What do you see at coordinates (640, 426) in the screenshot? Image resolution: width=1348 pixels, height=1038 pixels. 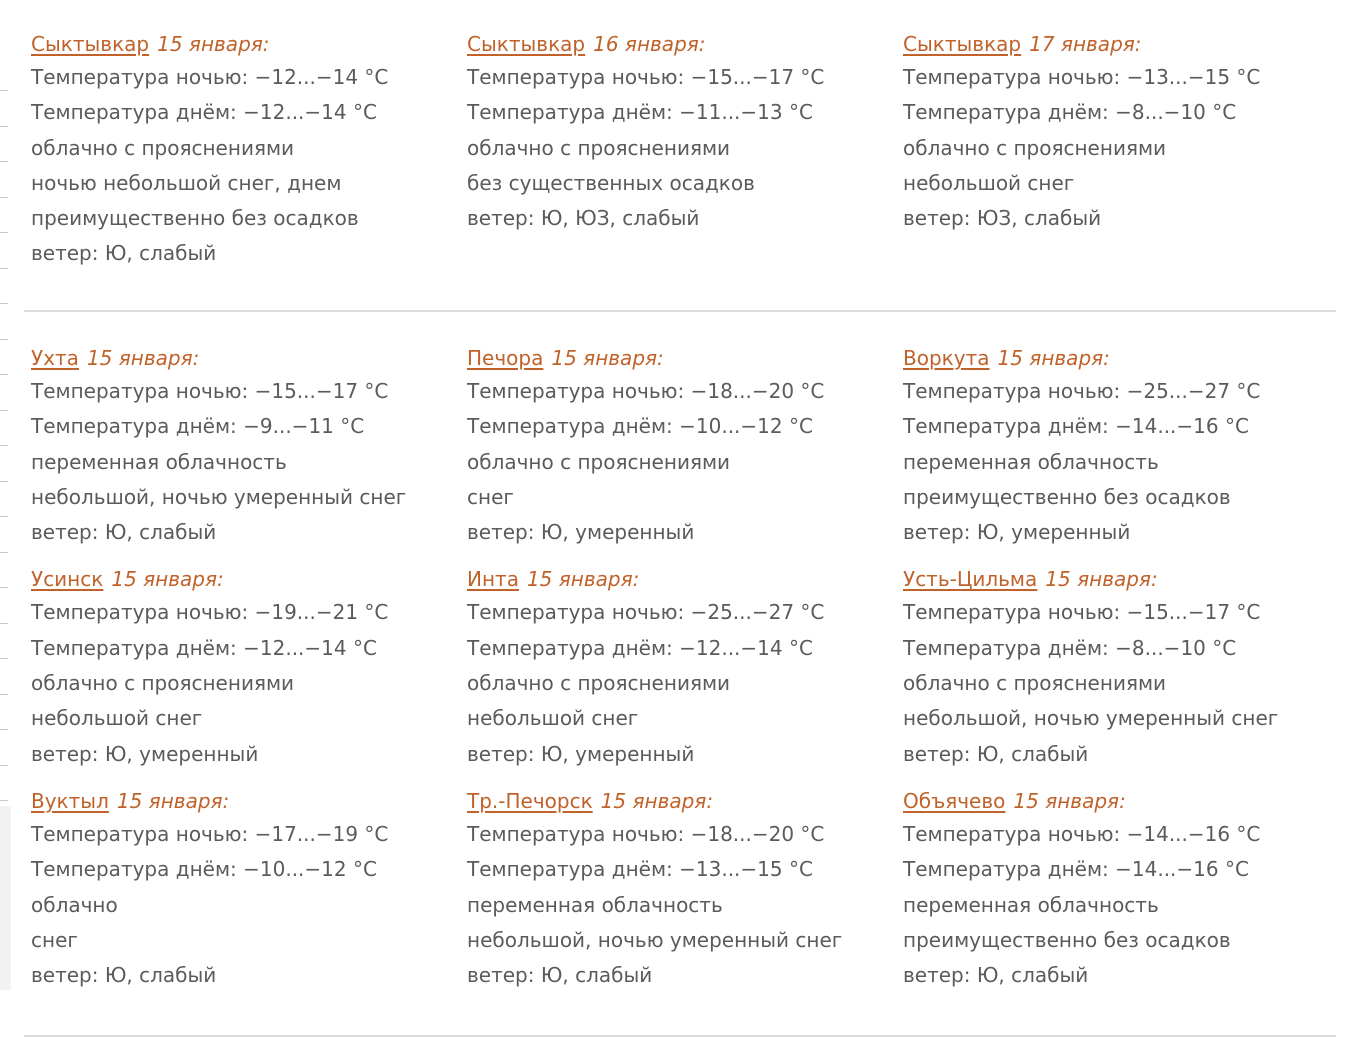 I see `day-temperature: Температура днём: −10...−12 °C` at bounding box center [640, 426].